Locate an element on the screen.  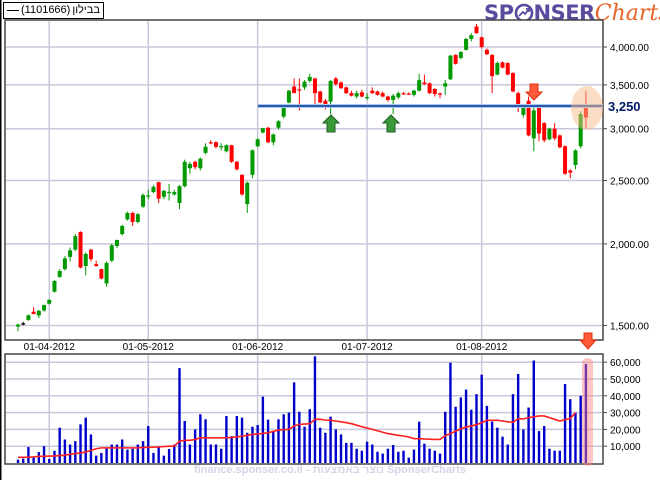
volume-ma-line is located at coordinates (297, 435).